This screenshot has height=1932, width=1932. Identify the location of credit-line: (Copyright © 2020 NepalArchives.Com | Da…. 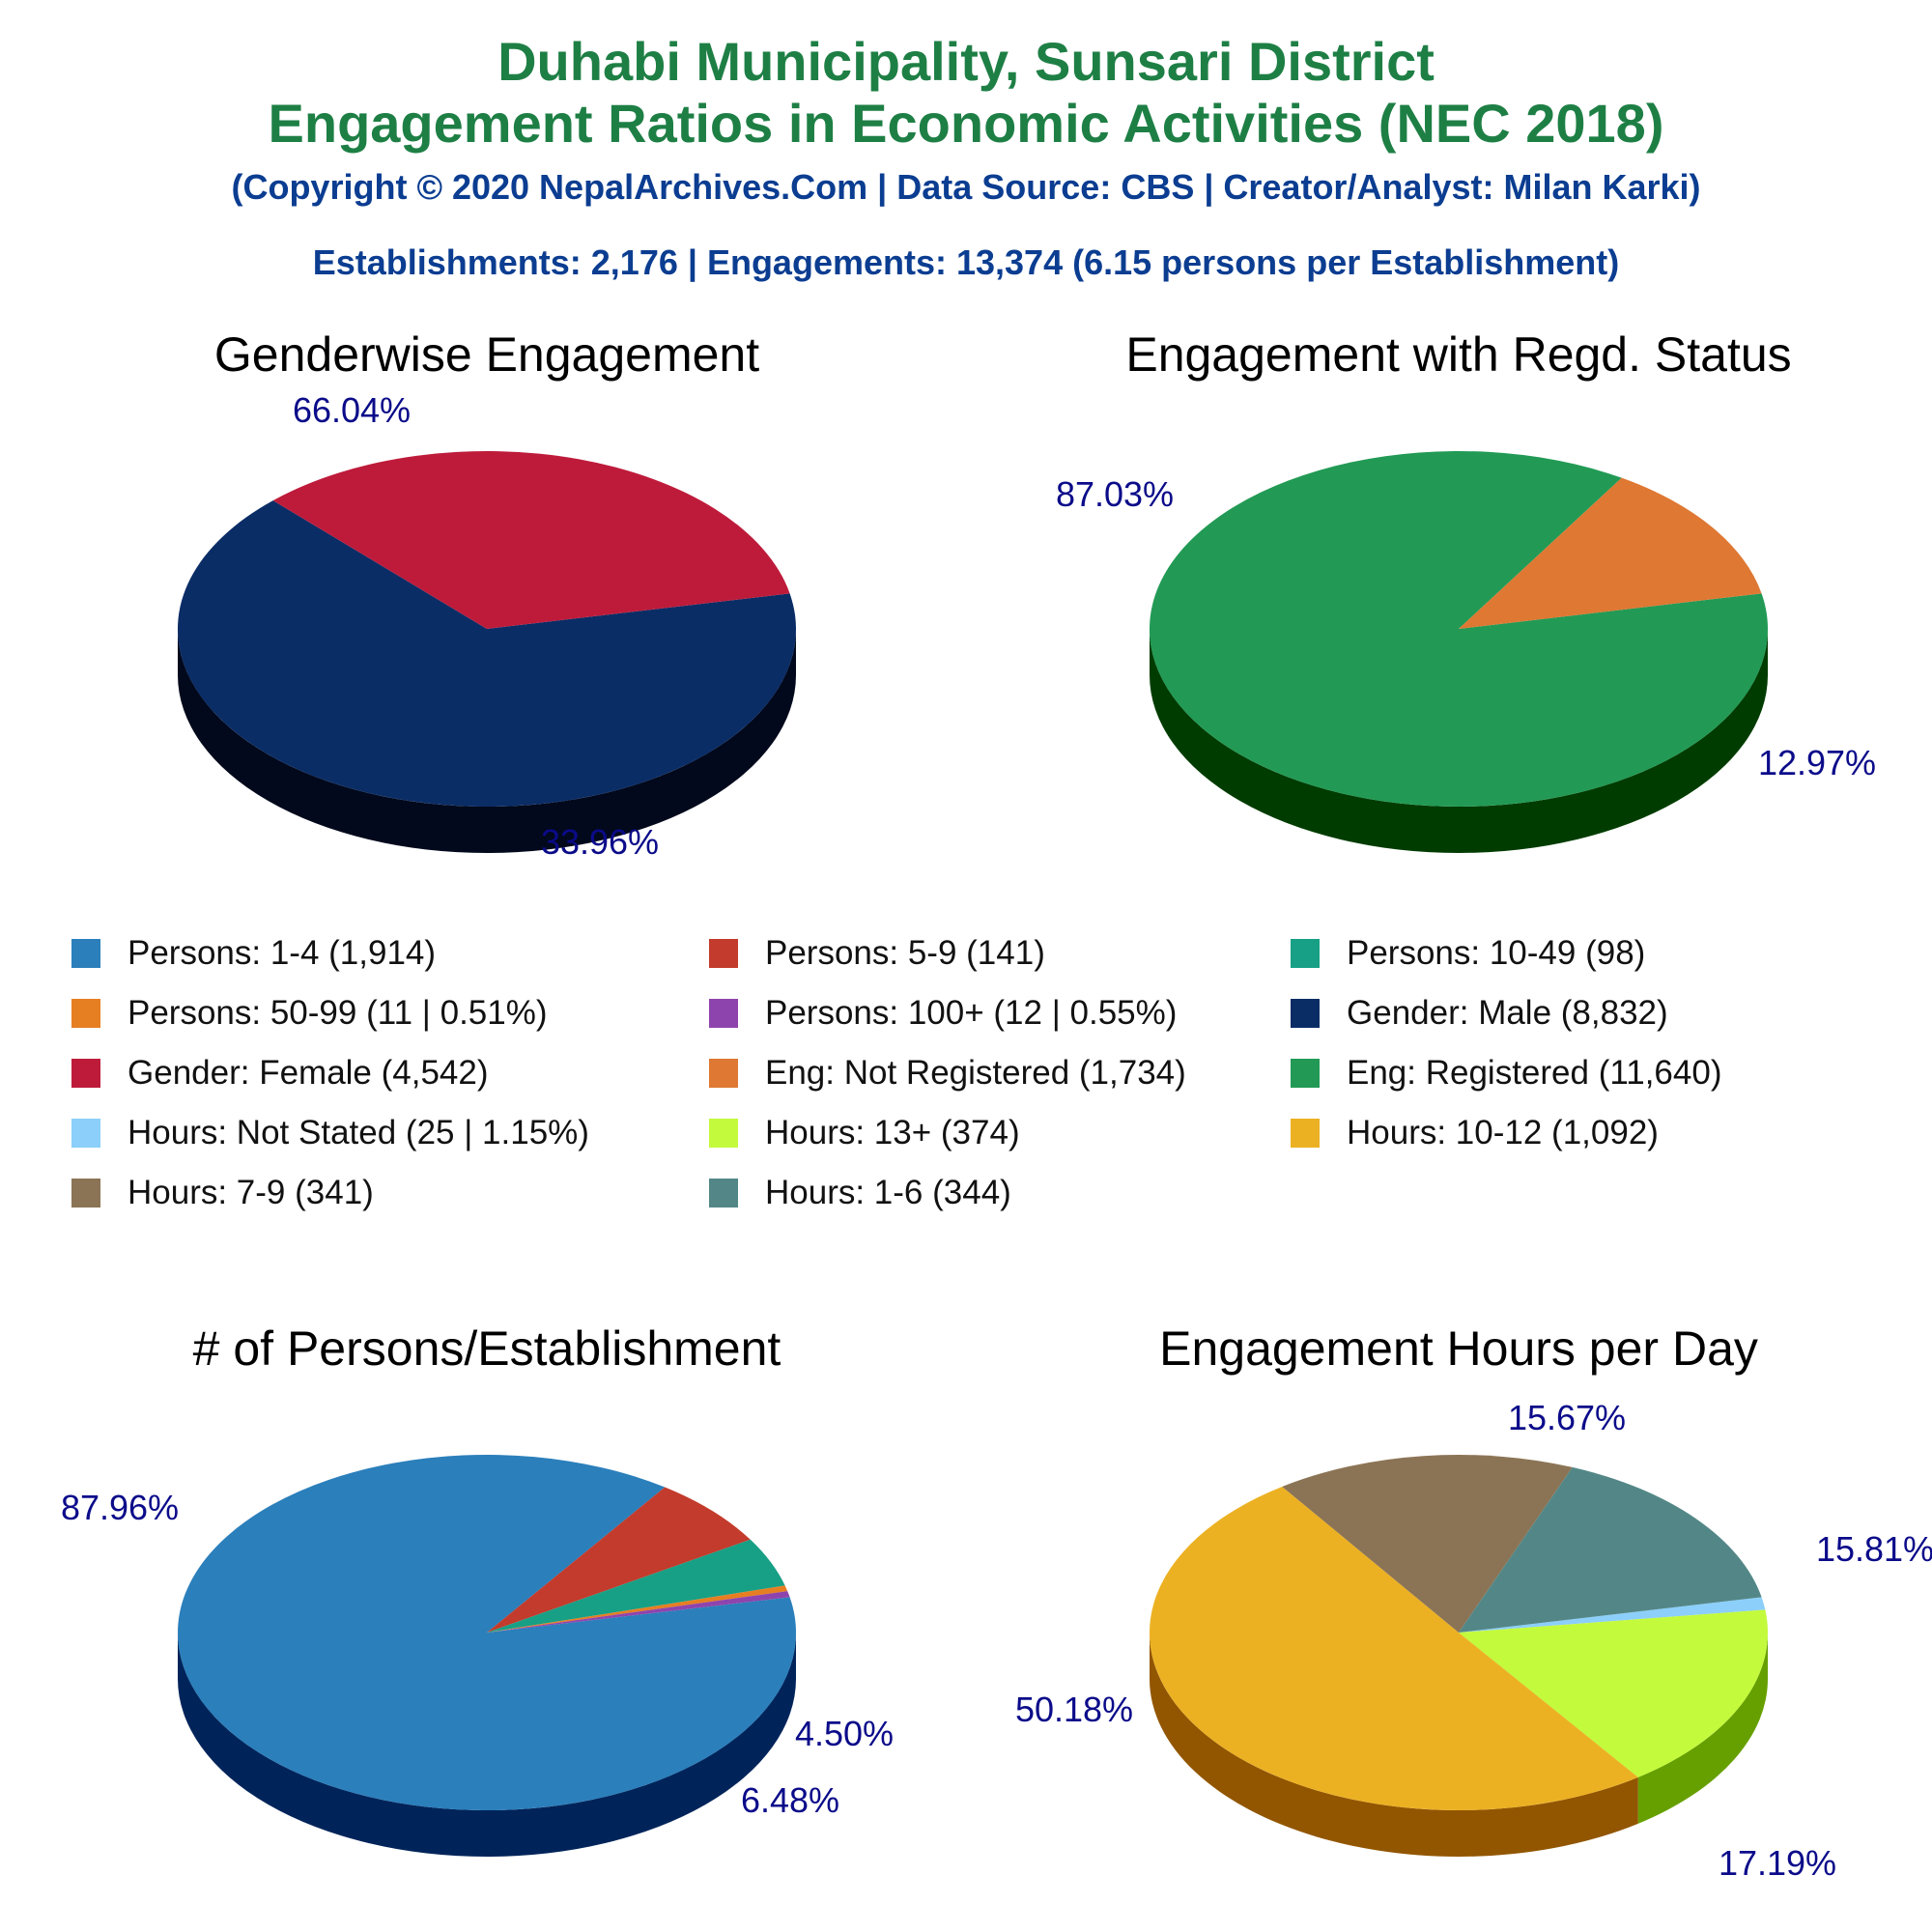
(966, 187).